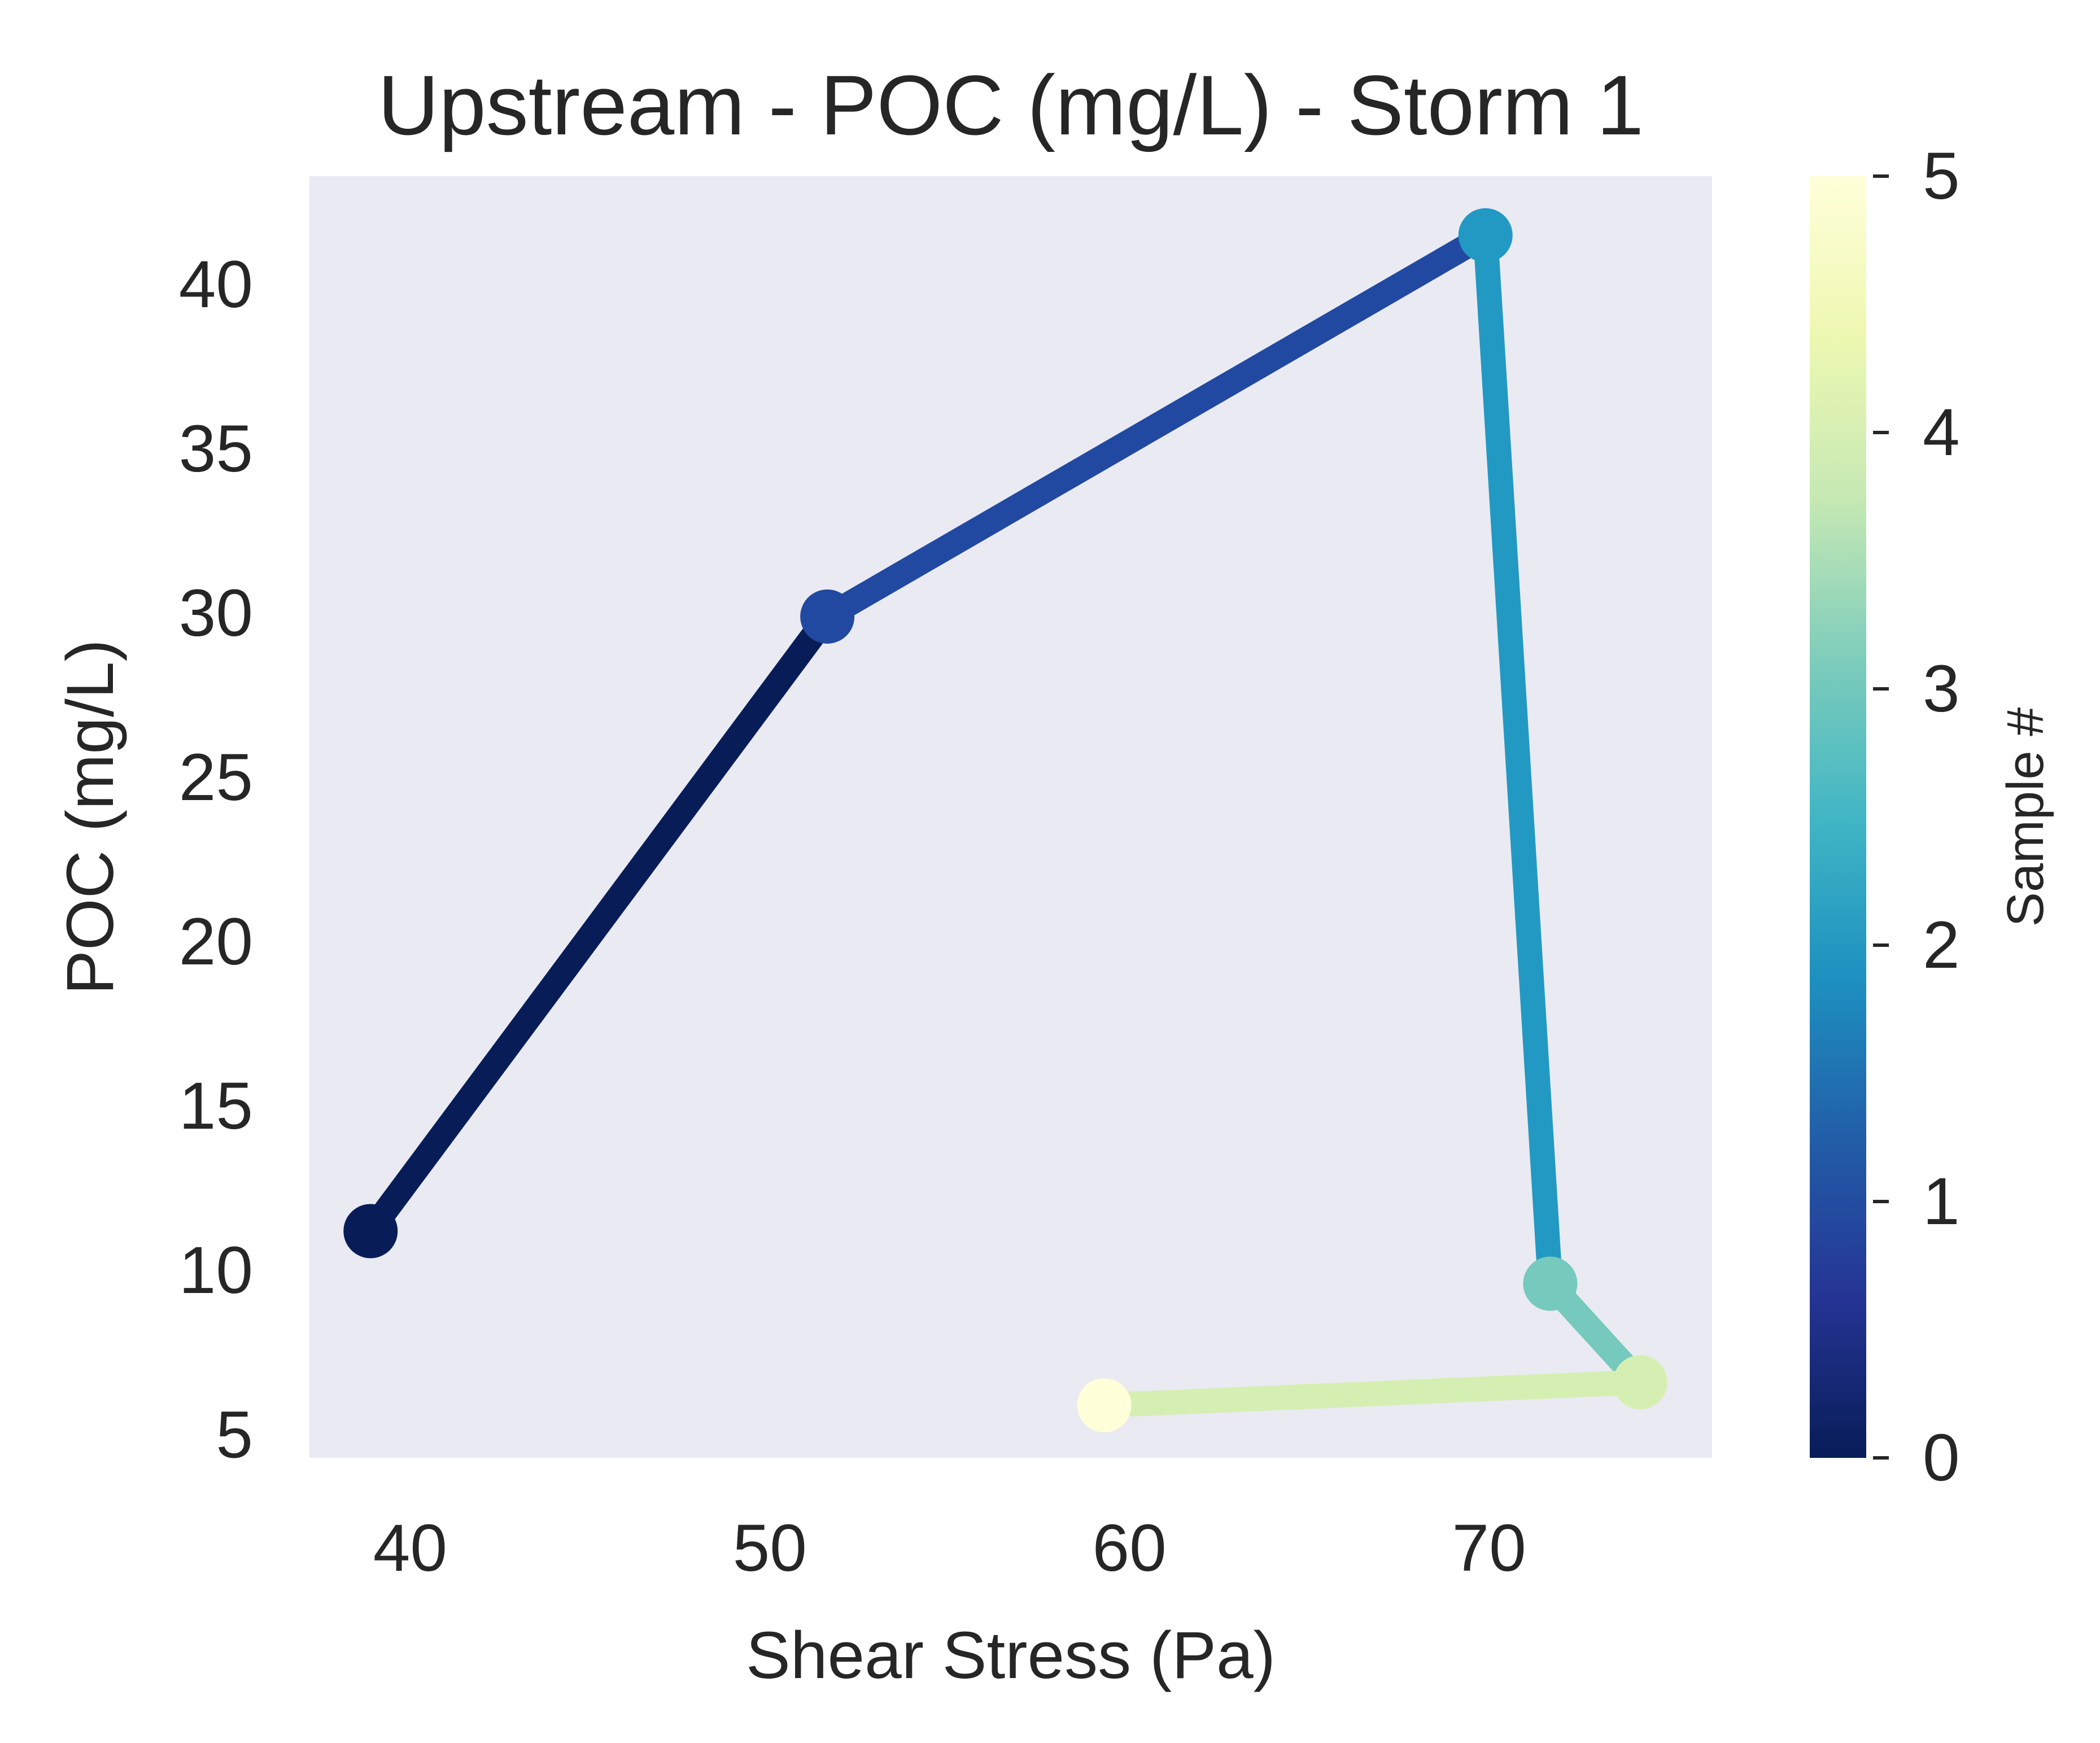 The image size is (2100, 1743). I want to click on x-tick-label: 60, so click(1130, 1548).